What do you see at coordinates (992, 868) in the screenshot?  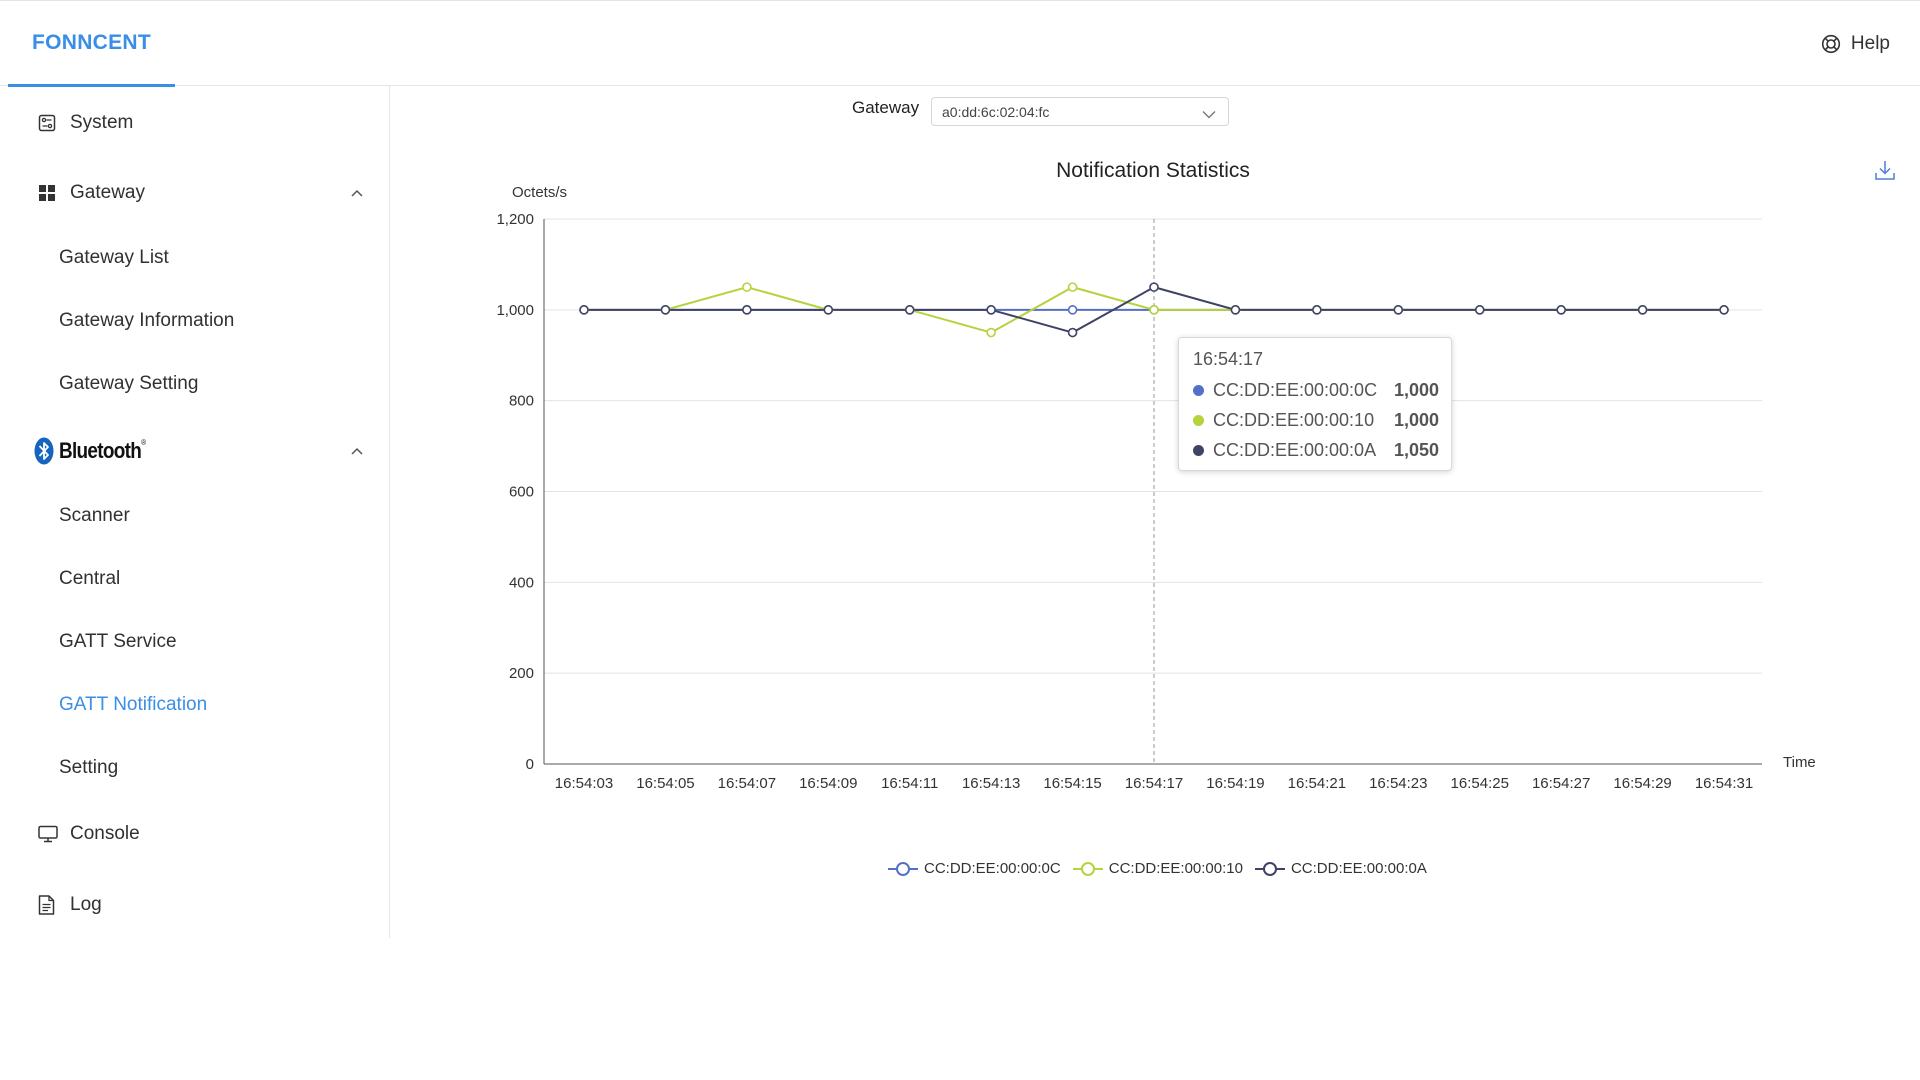 I see `legend-label: CC:DD:EE:00:00:0C` at bounding box center [992, 868].